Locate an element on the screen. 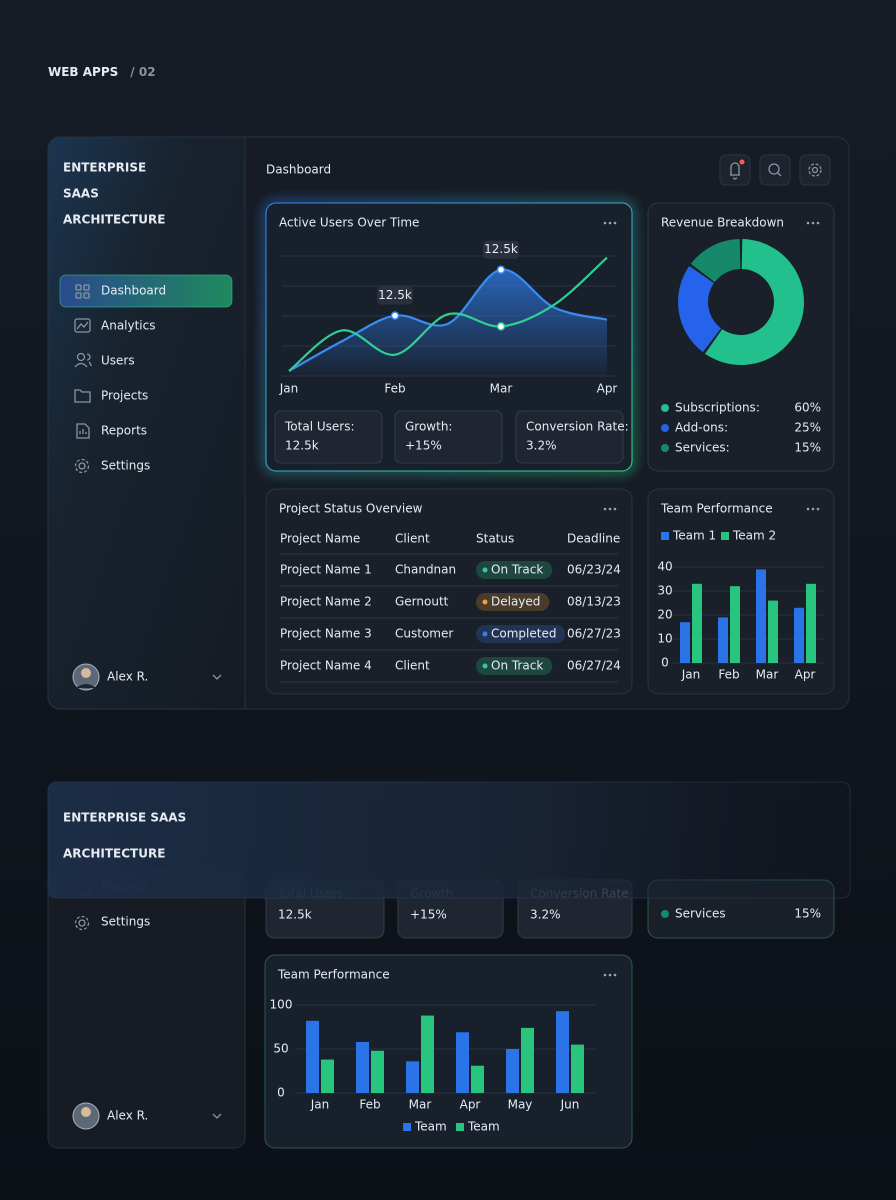 This screenshot has height=1200, width=896. gear-icon is located at coordinates (815, 170).